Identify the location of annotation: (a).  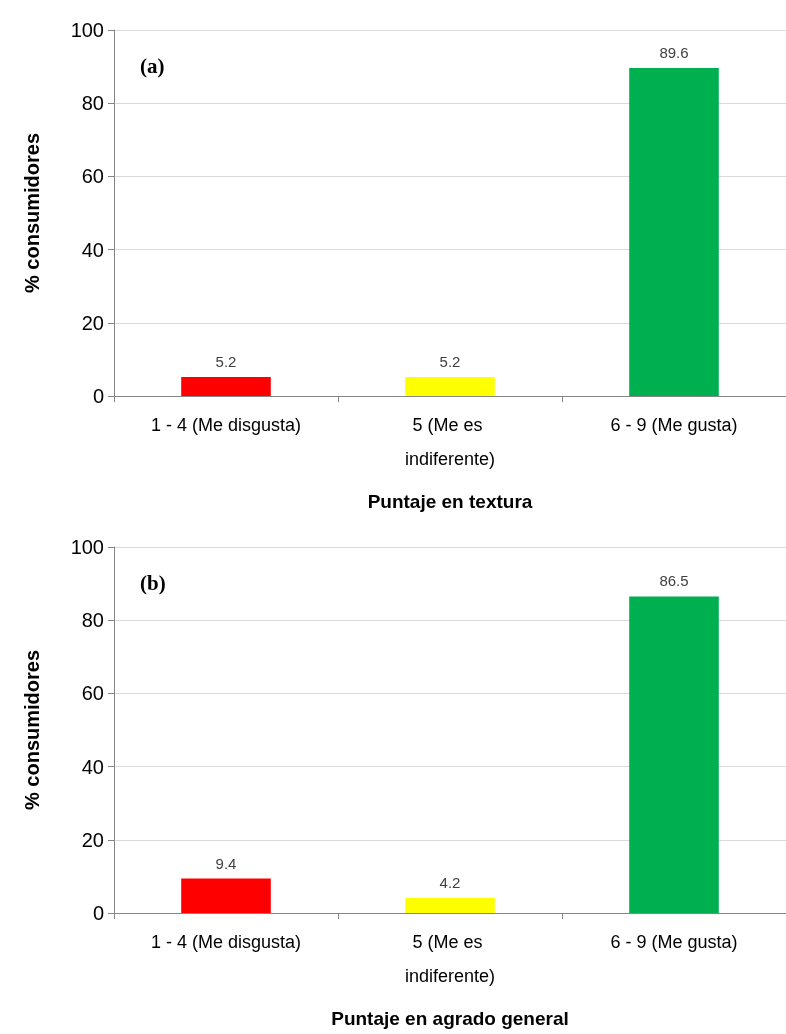
(152, 65).